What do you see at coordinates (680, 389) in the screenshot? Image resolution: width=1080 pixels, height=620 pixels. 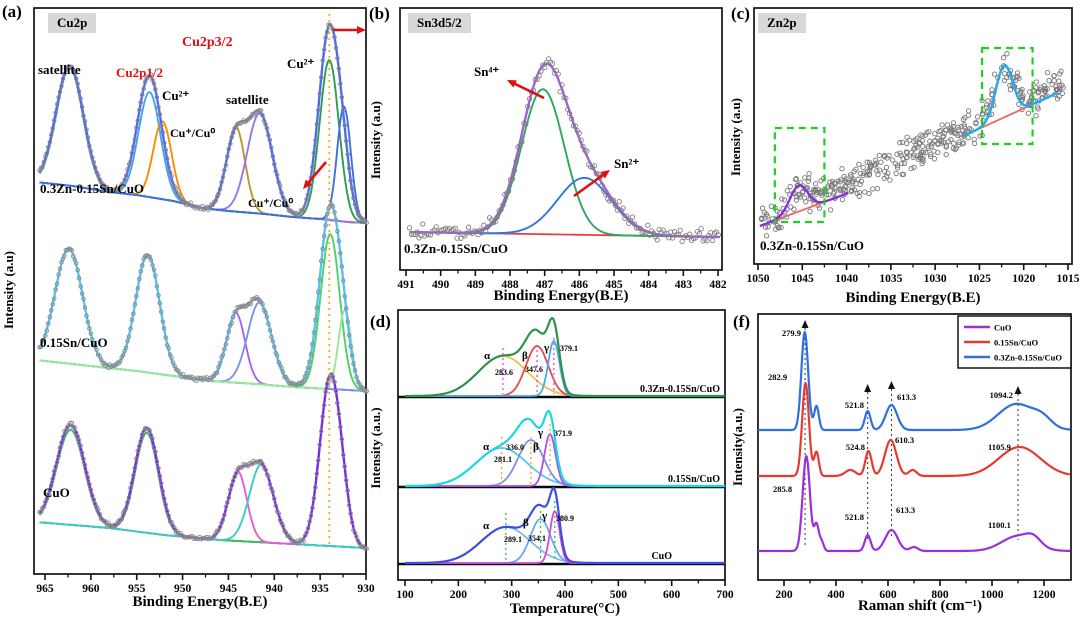 I see `peak-label: 0.3Zn-0.15Sn/CuO` at bounding box center [680, 389].